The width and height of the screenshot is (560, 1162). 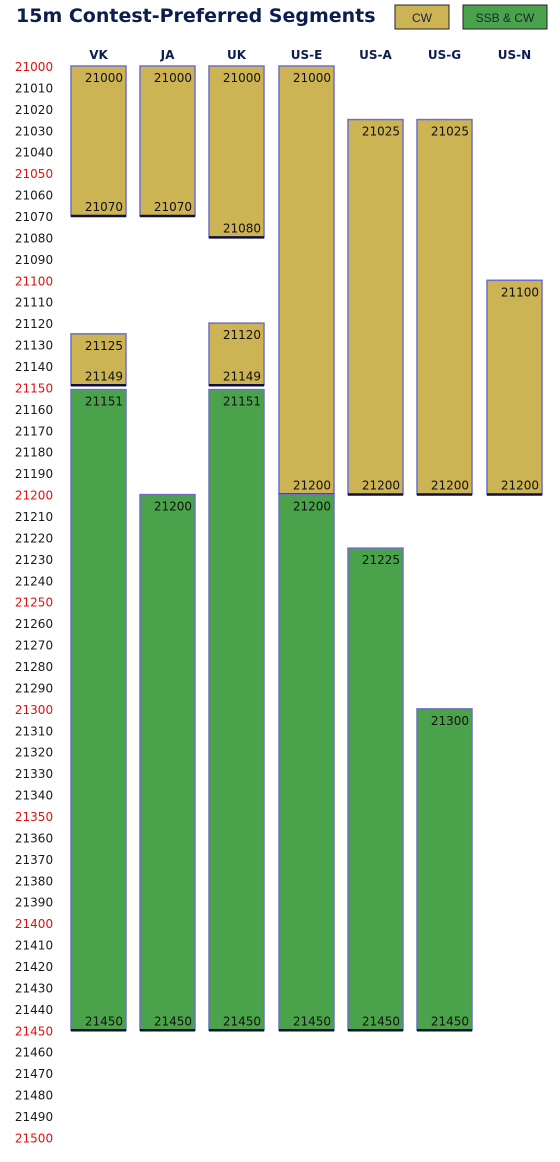 I want to click on segment-us-n-cw-21100: 21100 21200, so click(x=514, y=387).